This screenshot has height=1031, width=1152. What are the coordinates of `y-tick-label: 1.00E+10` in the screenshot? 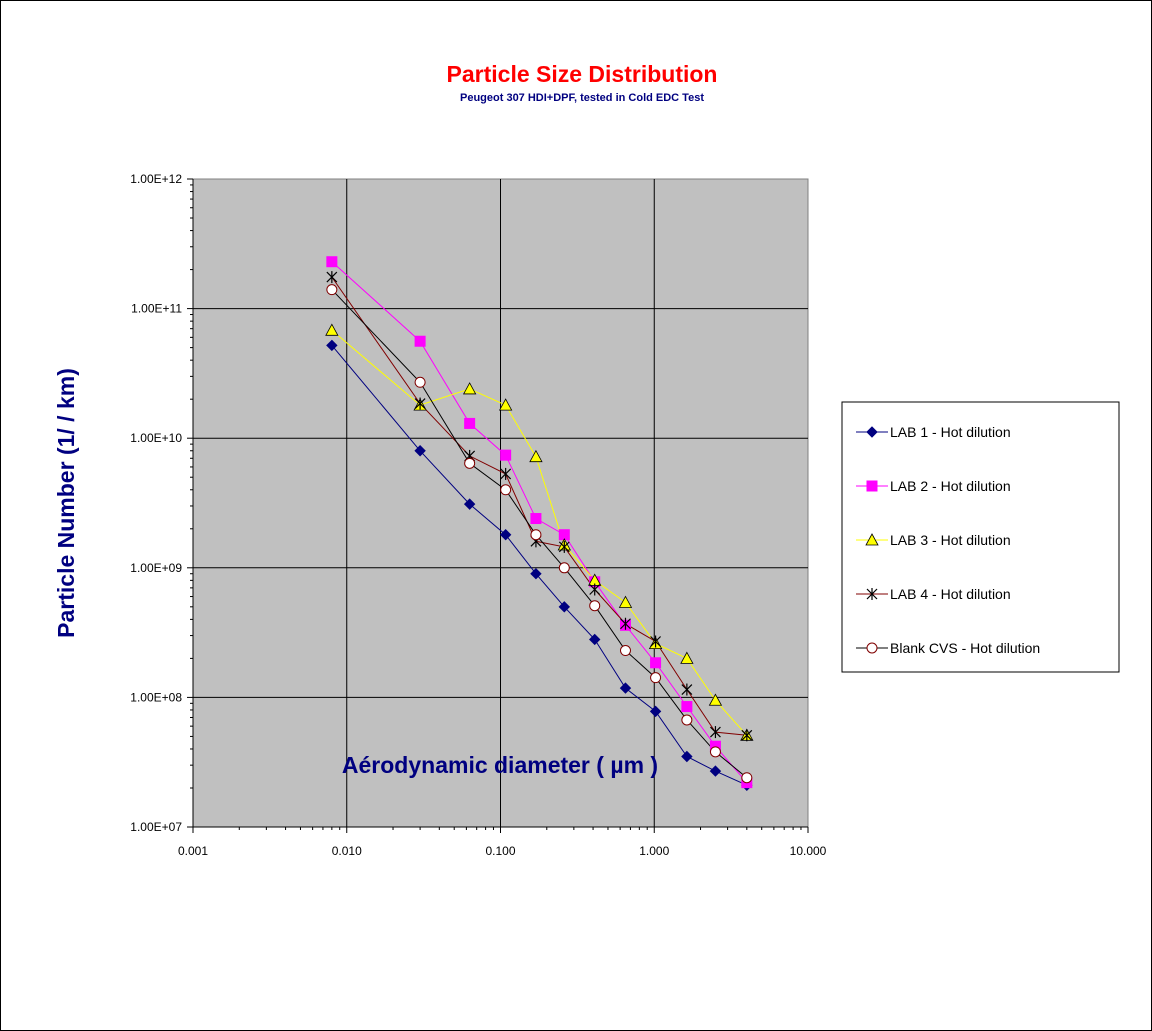 It's located at (156, 438).